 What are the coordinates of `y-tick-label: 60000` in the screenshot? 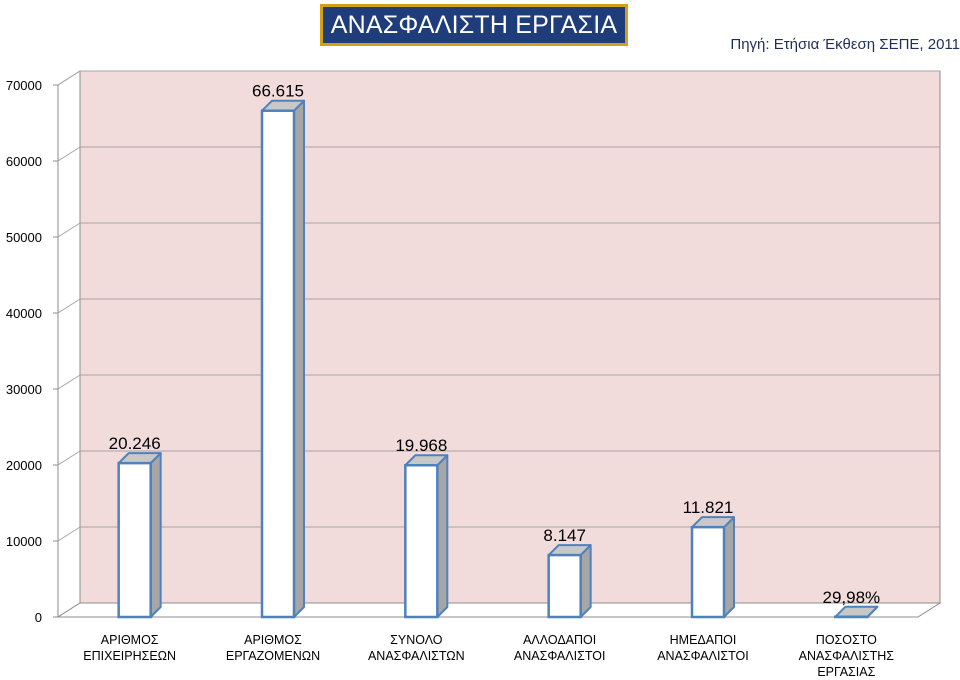 It's located at (24, 161).